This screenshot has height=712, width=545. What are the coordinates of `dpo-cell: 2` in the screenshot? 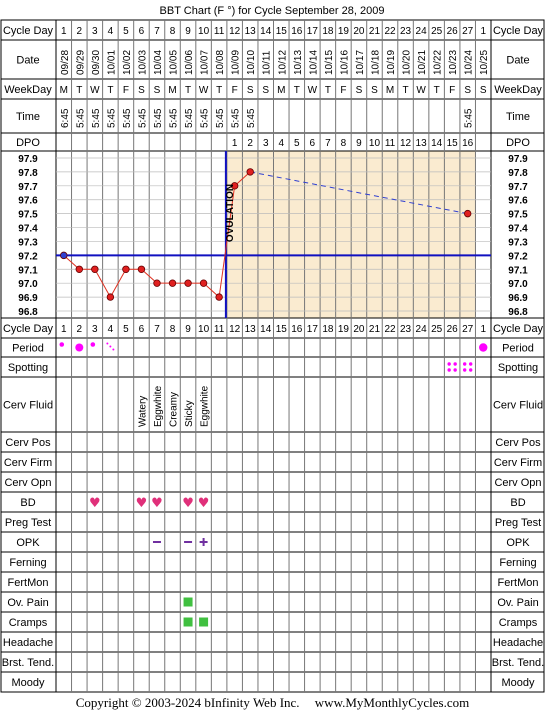 It's located at (250, 143).